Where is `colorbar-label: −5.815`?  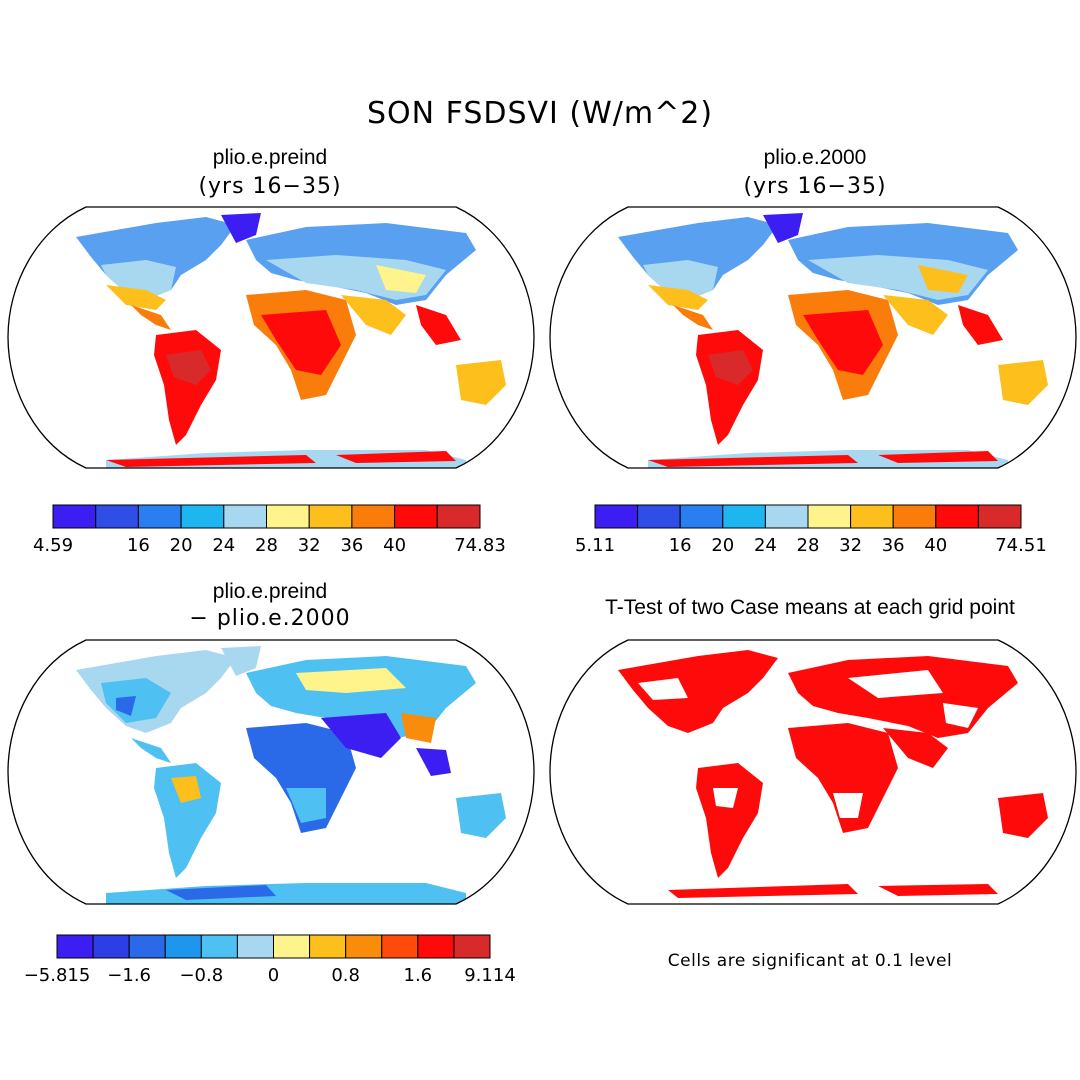
colorbar-label: −5.815 is located at coordinates (57, 975).